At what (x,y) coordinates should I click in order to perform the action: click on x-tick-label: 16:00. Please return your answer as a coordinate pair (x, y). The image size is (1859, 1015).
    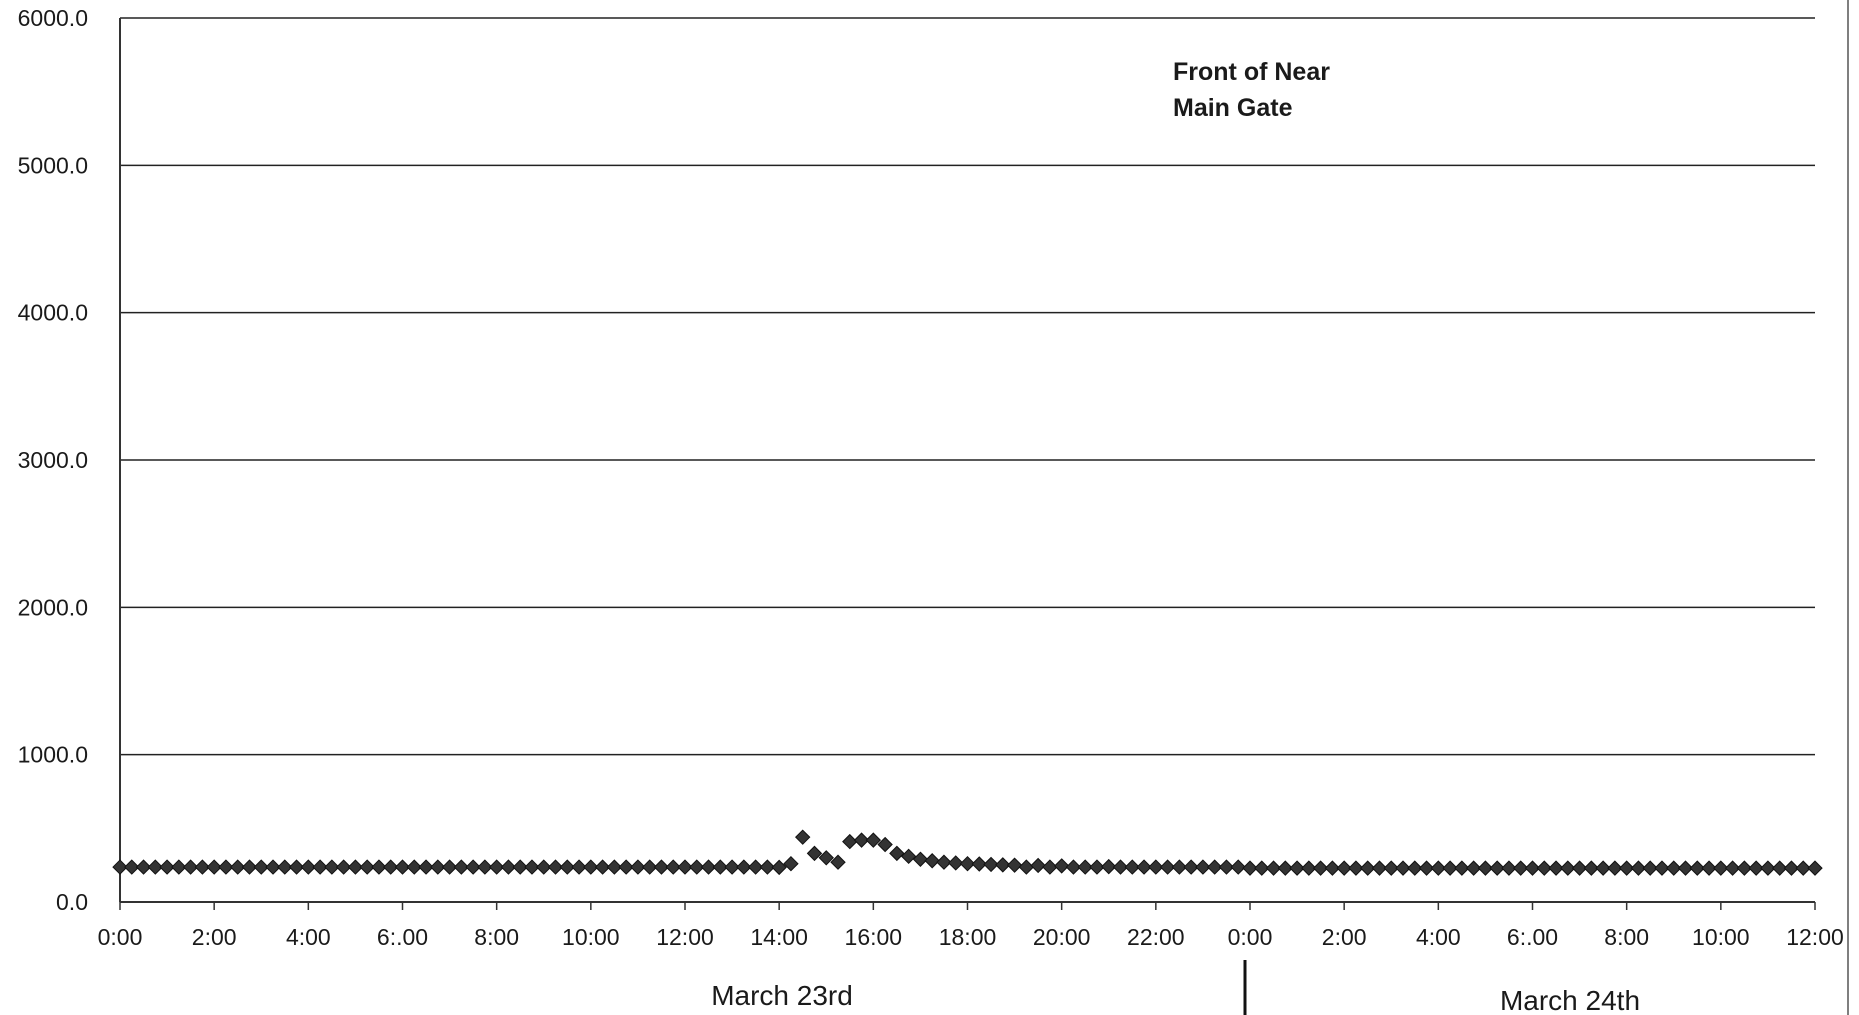
    Looking at the image, I should click on (874, 937).